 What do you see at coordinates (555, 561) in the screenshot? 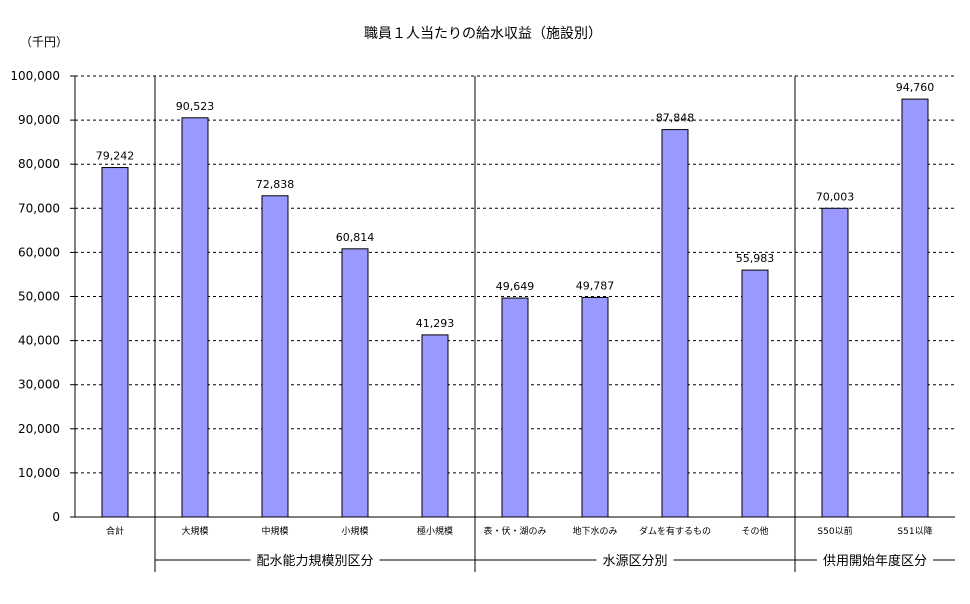
I see `category-groups: 配水能力規模別区分 水源区分別 供用開始年度区分` at bounding box center [555, 561].